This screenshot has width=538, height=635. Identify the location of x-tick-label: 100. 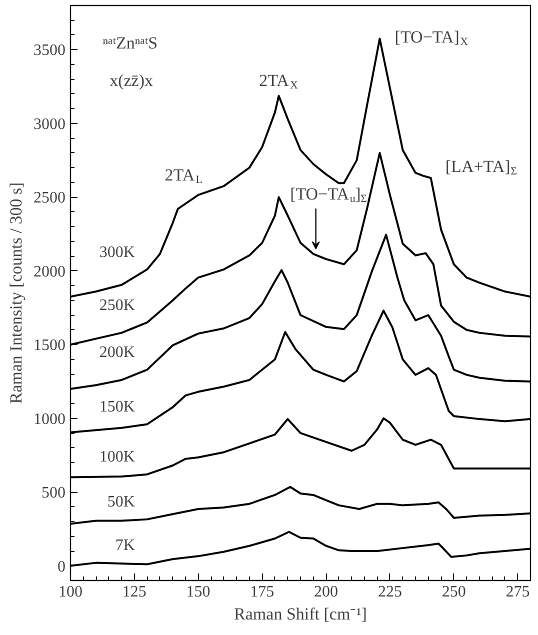
(70, 592).